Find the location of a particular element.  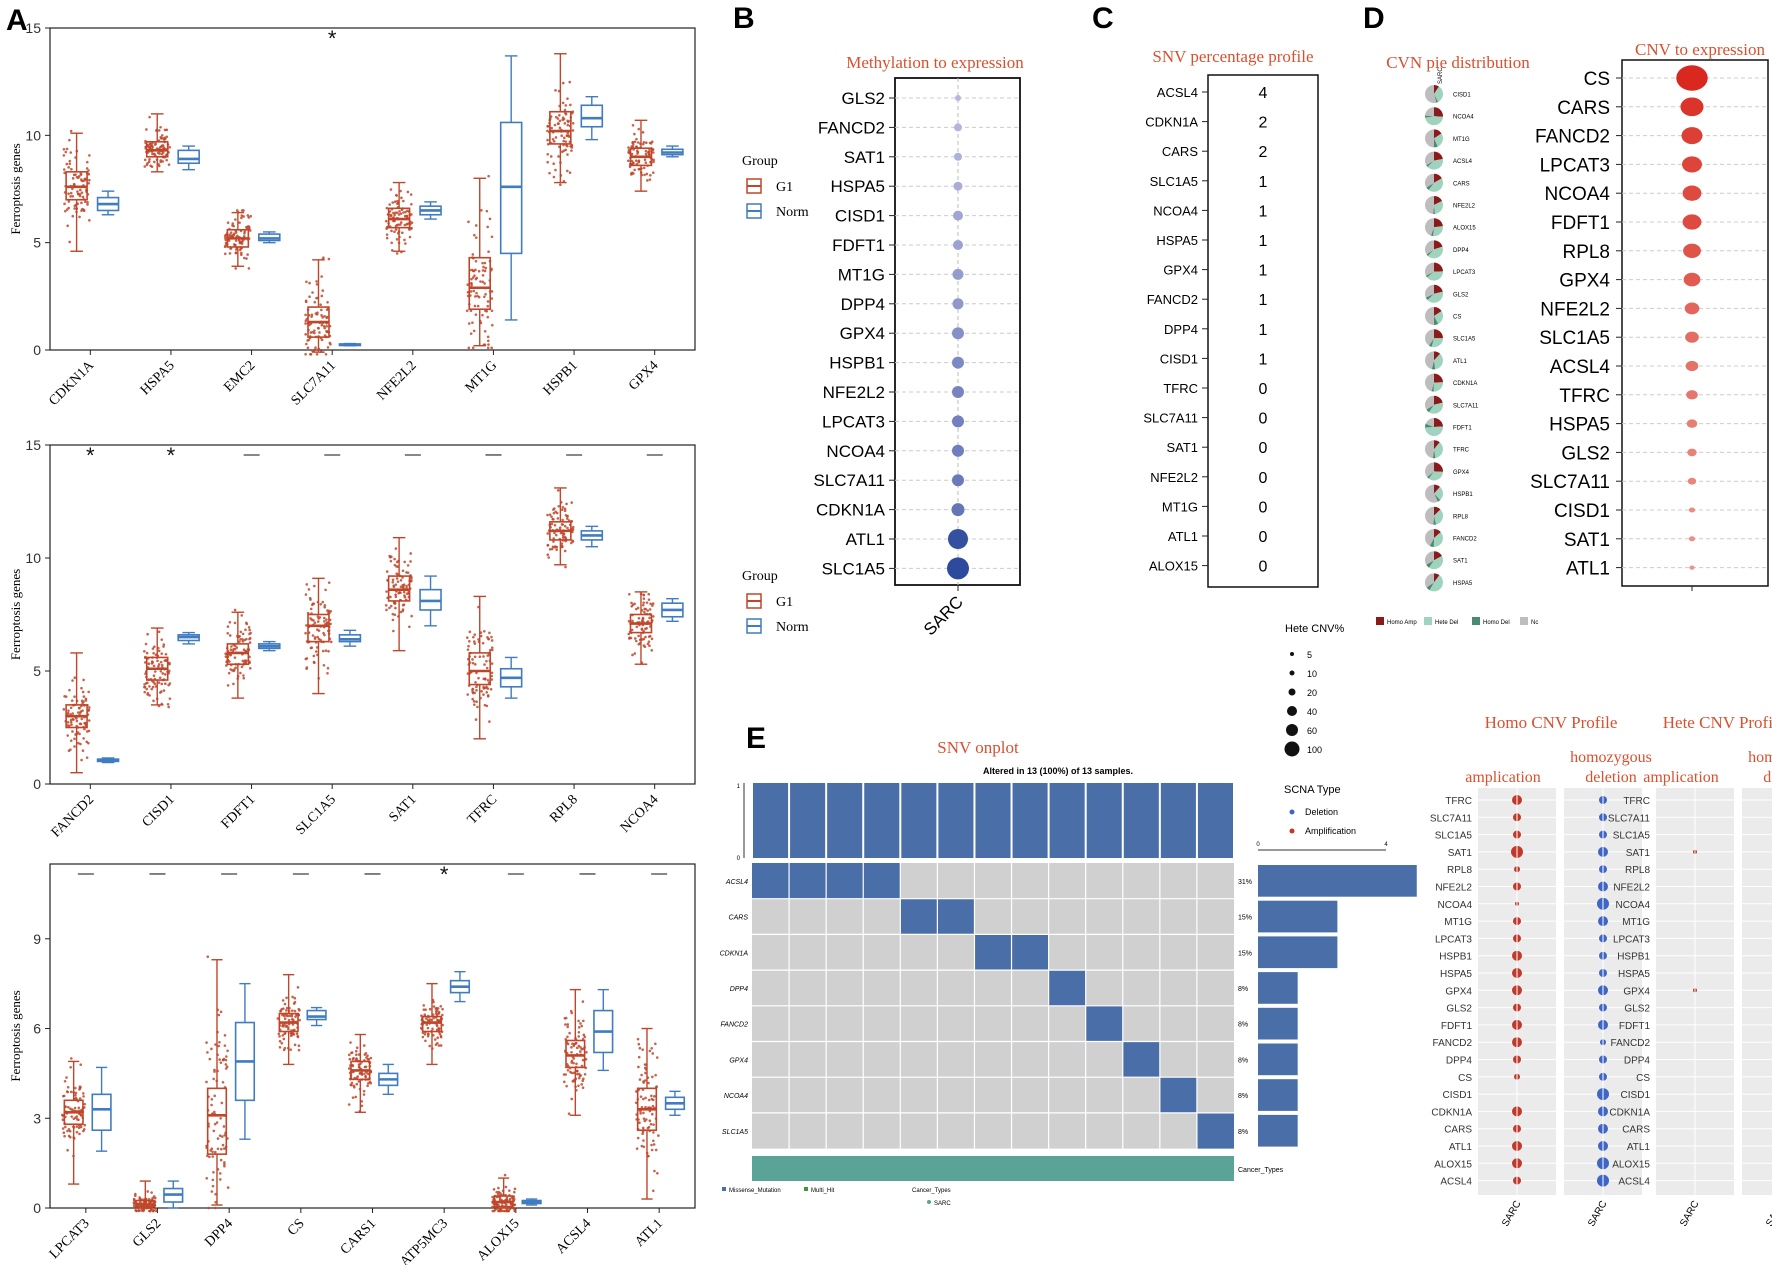

significance-mark: * is located at coordinates (444, 874).